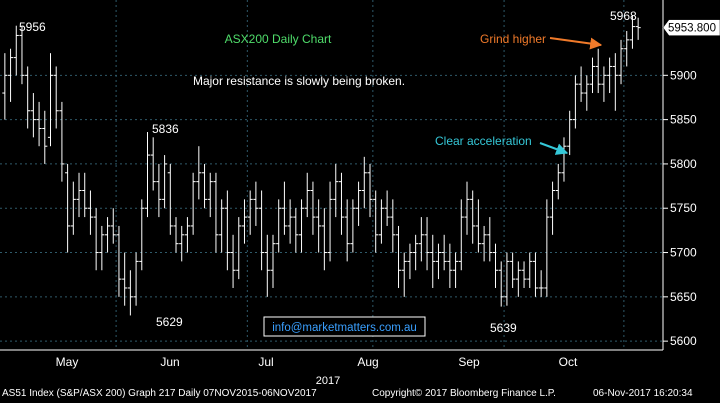 This screenshot has height=403, width=720. What do you see at coordinates (643, 393) in the screenshot?
I see `footer-timestamp: 06-Nov-2017 16:20:34` at bounding box center [643, 393].